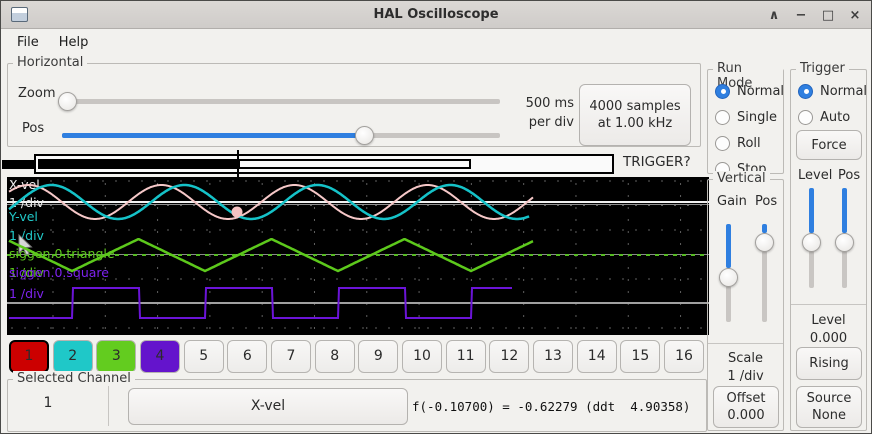 The image size is (872, 434). I want to click on channel-button-7: 7, so click(291, 356).